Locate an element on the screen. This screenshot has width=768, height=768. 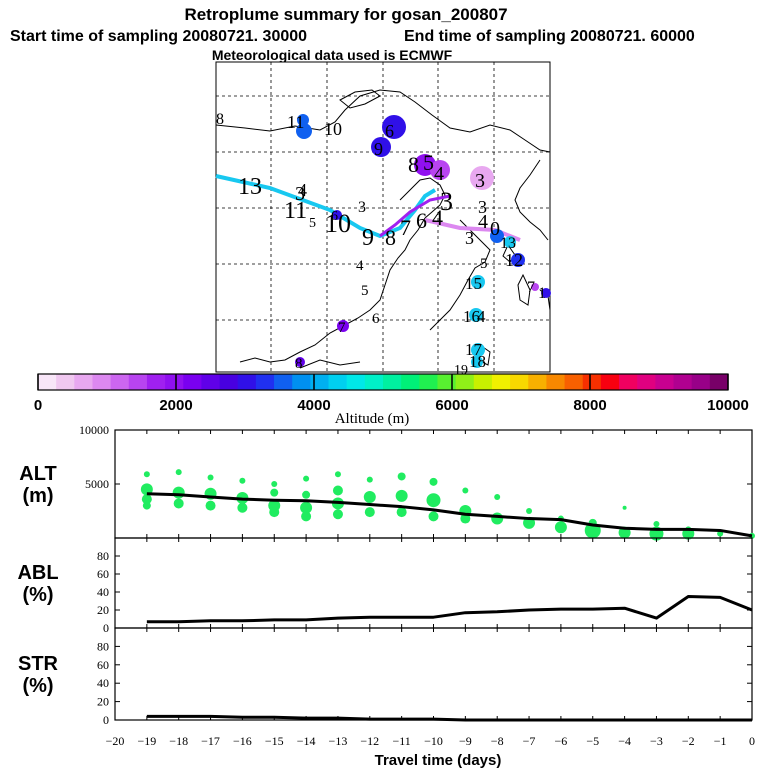
y-tick-label: 80 is located at coordinates (103, 556).